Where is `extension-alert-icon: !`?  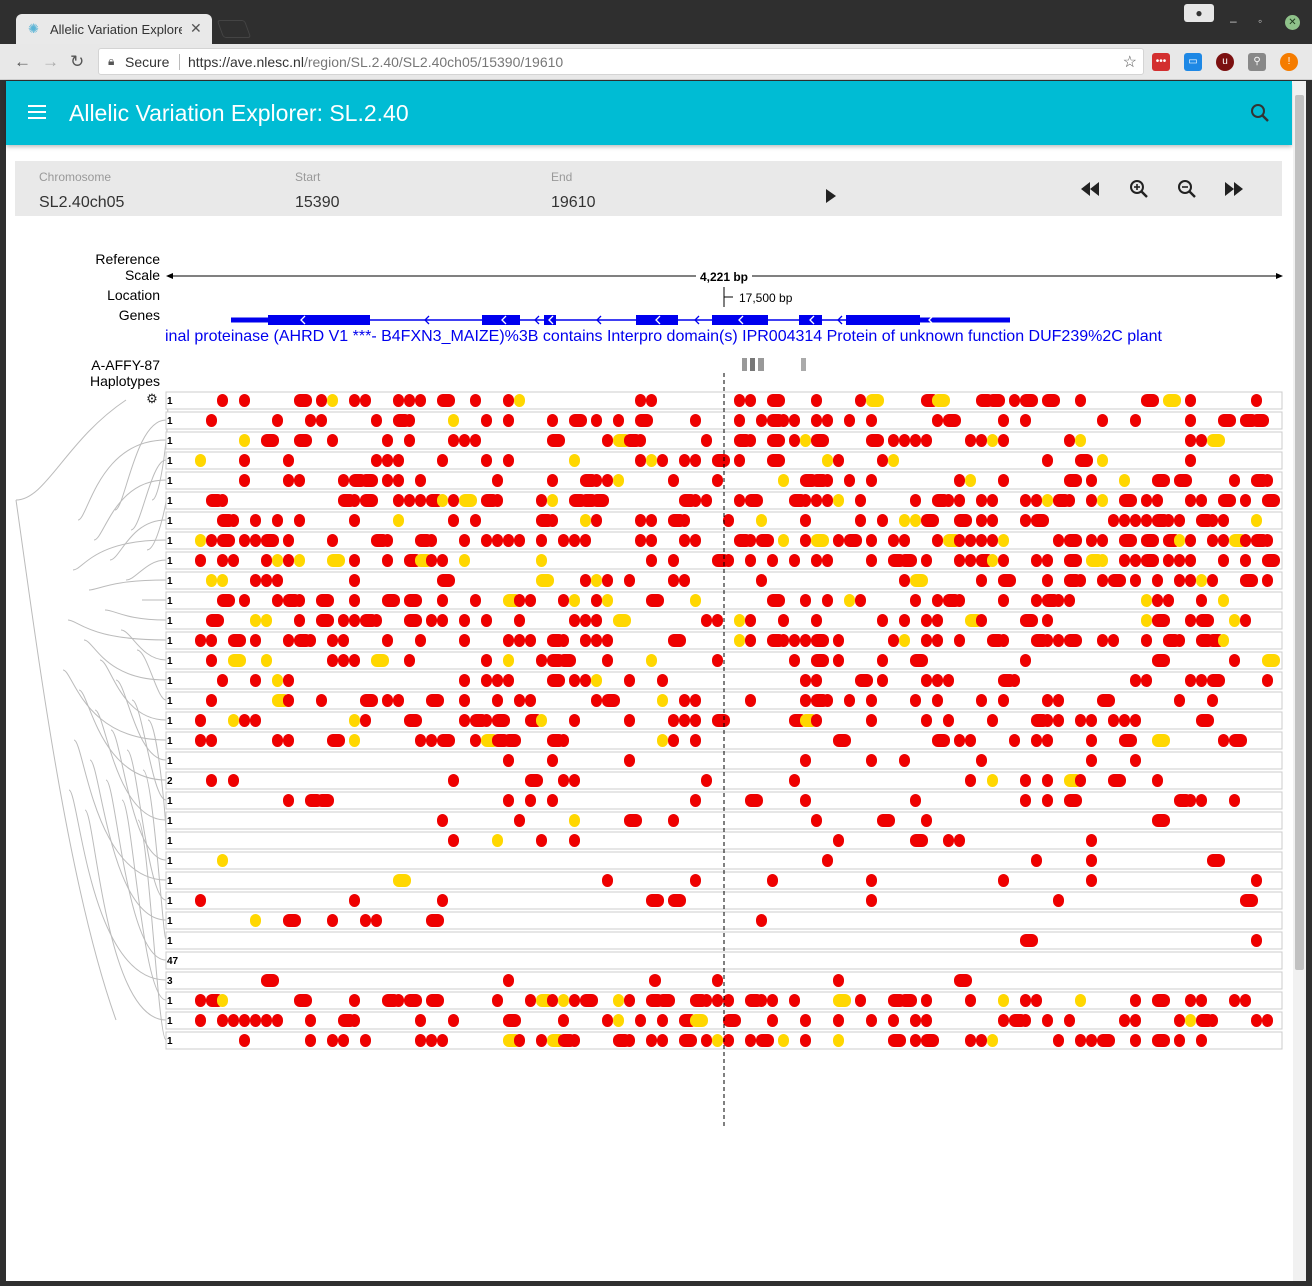
extension-alert-icon: ! is located at coordinates (1289, 62).